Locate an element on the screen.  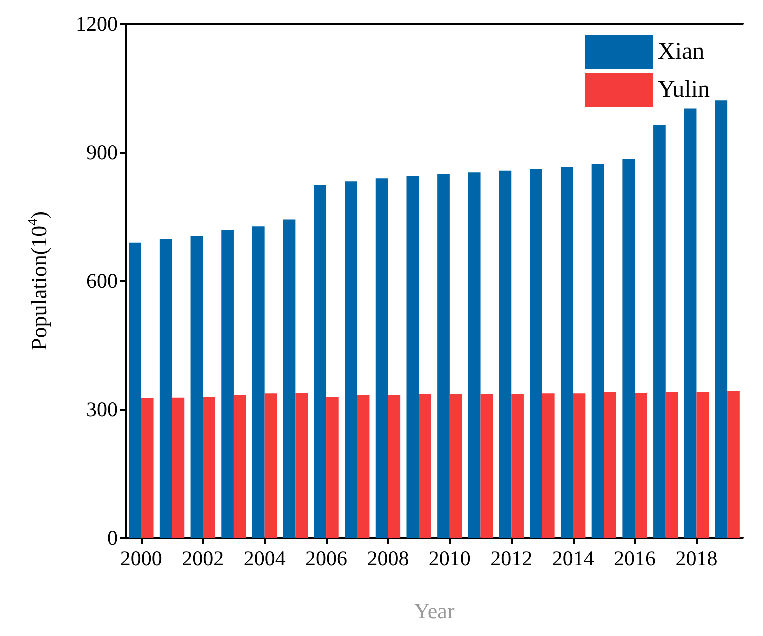
y-tick-label: 300 is located at coordinates (102, 410).